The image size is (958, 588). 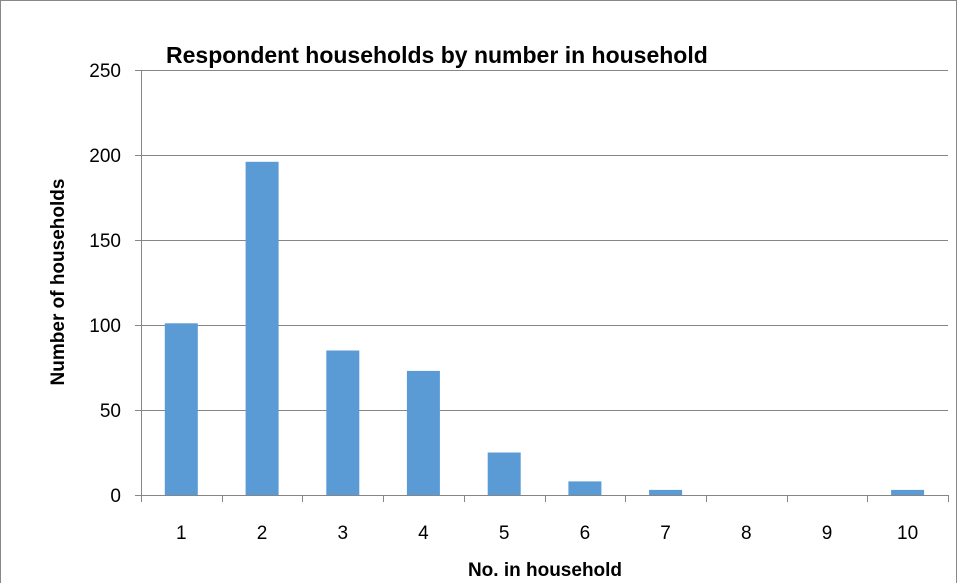 What do you see at coordinates (115, 496) in the screenshot?
I see `y-tick-label: 0` at bounding box center [115, 496].